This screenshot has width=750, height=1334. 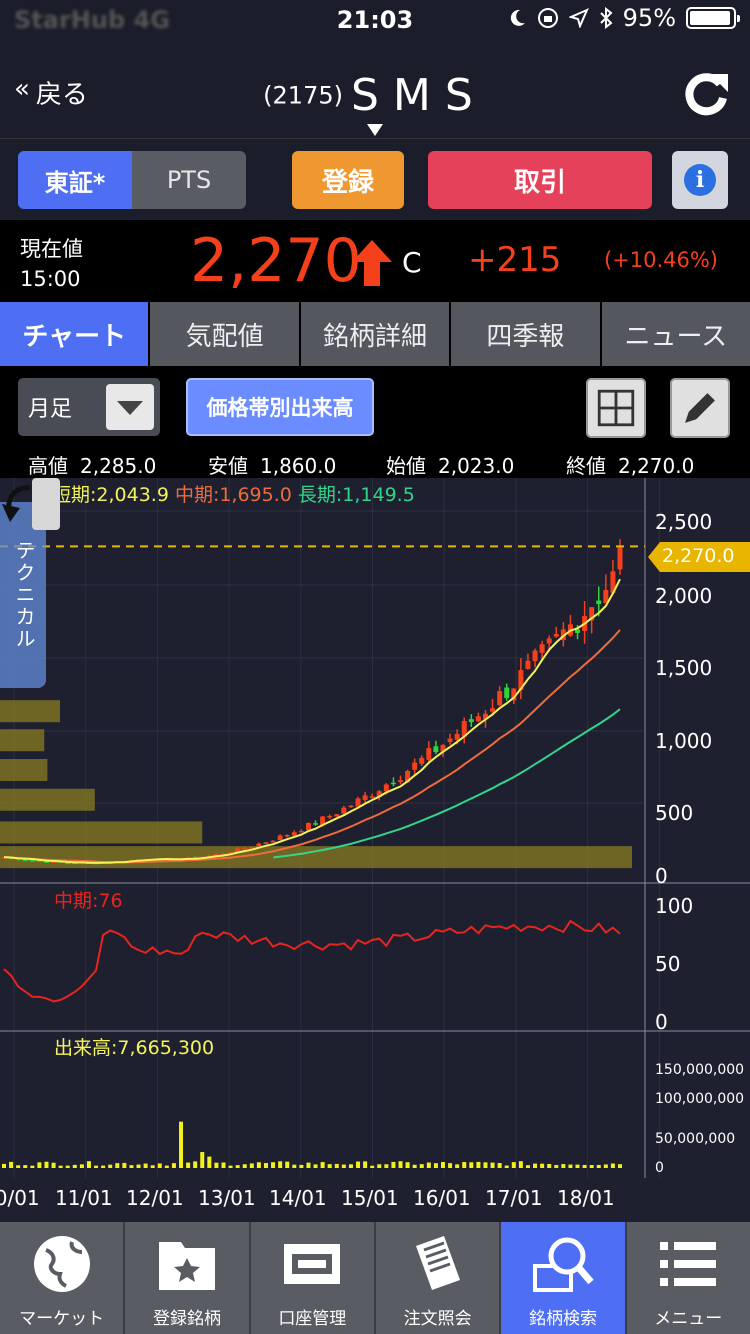 I want to click on volume-legend: 出来高:7,665,300, so click(x=134, y=1048).